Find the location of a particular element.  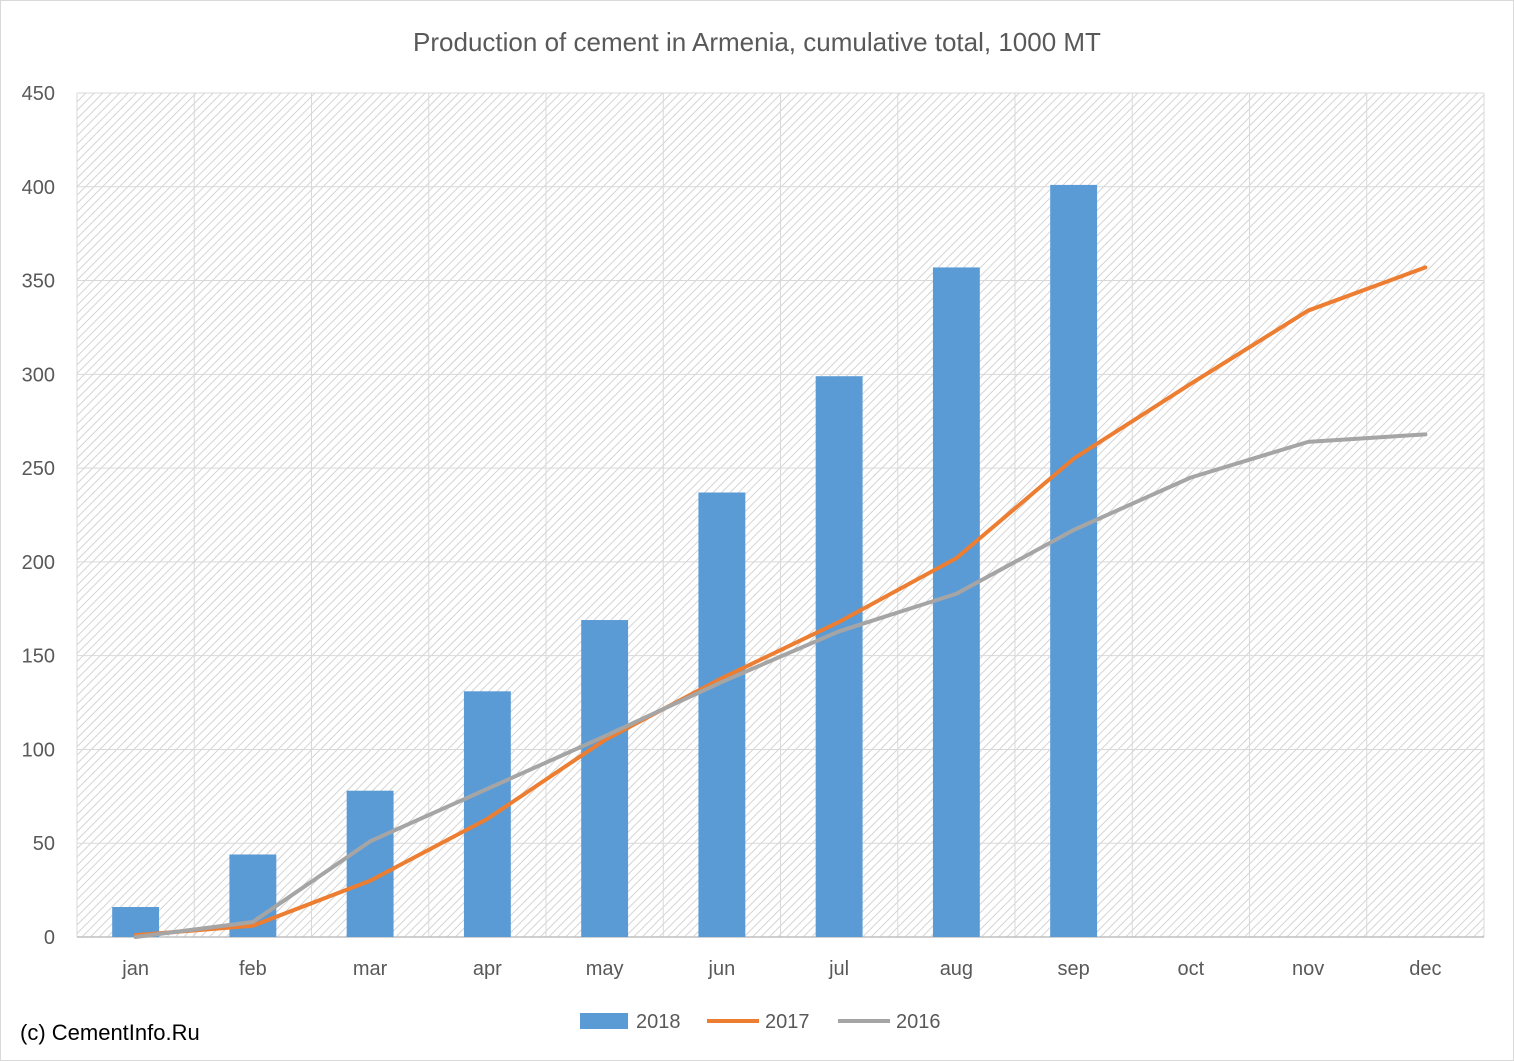

x-tick-label: nov is located at coordinates (1308, 969).